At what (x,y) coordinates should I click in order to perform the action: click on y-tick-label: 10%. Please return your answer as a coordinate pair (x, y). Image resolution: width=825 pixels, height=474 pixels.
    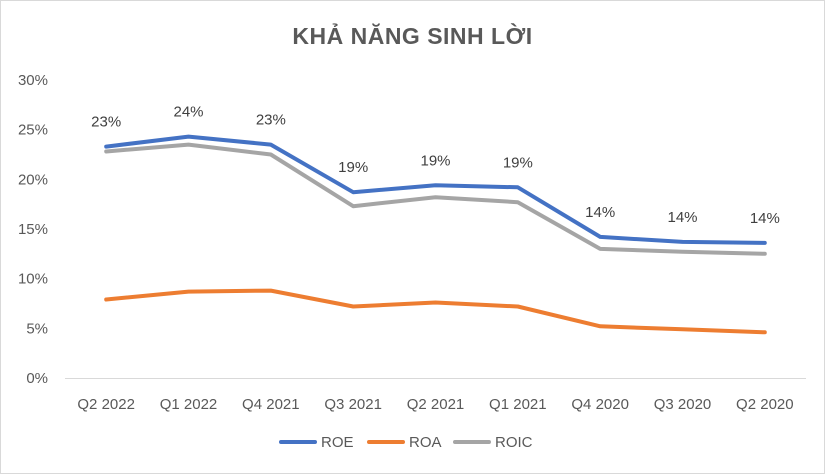
    Looking at the image, I should click on (33, 279).